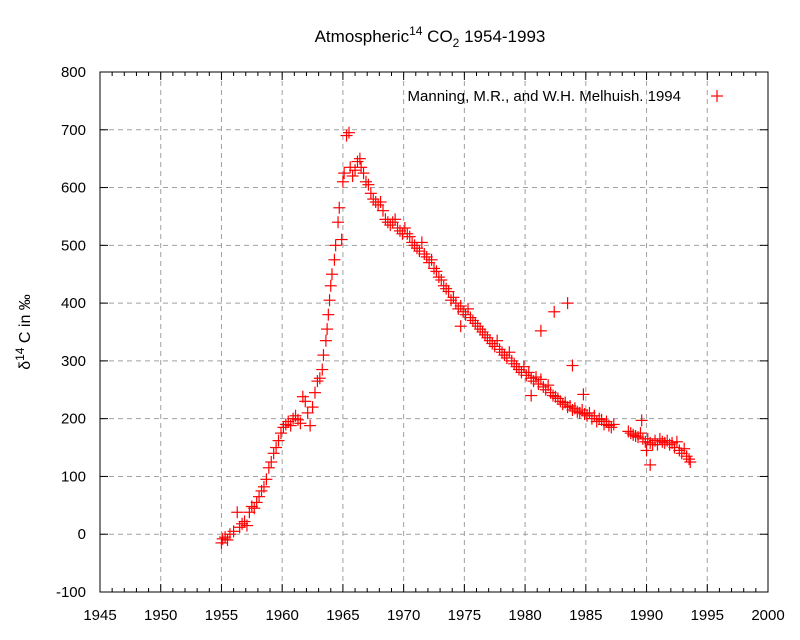 This screenshot has width=800, height=640. Describe the element at coordinates (71, 592) in the screenshot. I see `y-tick-label: -100` at that location.